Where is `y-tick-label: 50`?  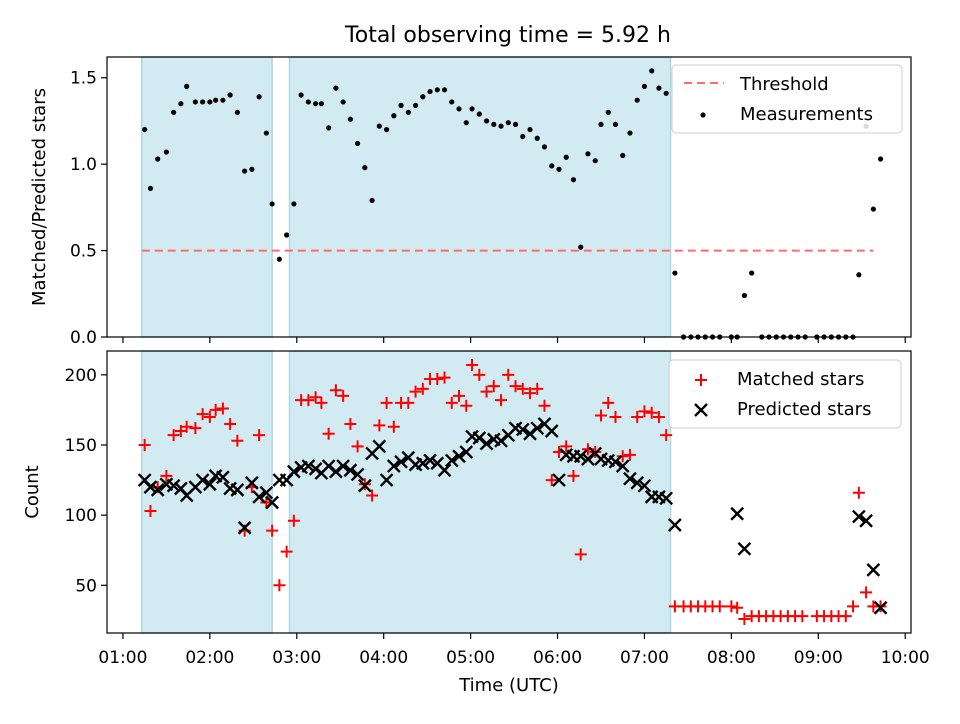
y-tick-label: 50 is located at coordinates (86, 586).